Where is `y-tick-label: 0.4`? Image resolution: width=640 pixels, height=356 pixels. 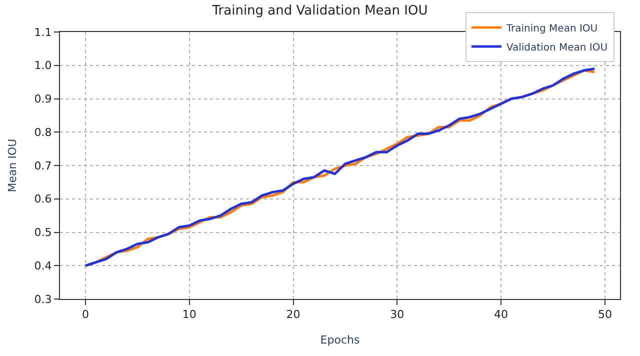 y-tick-label: 0.4 is located at coordinates (43, 265).